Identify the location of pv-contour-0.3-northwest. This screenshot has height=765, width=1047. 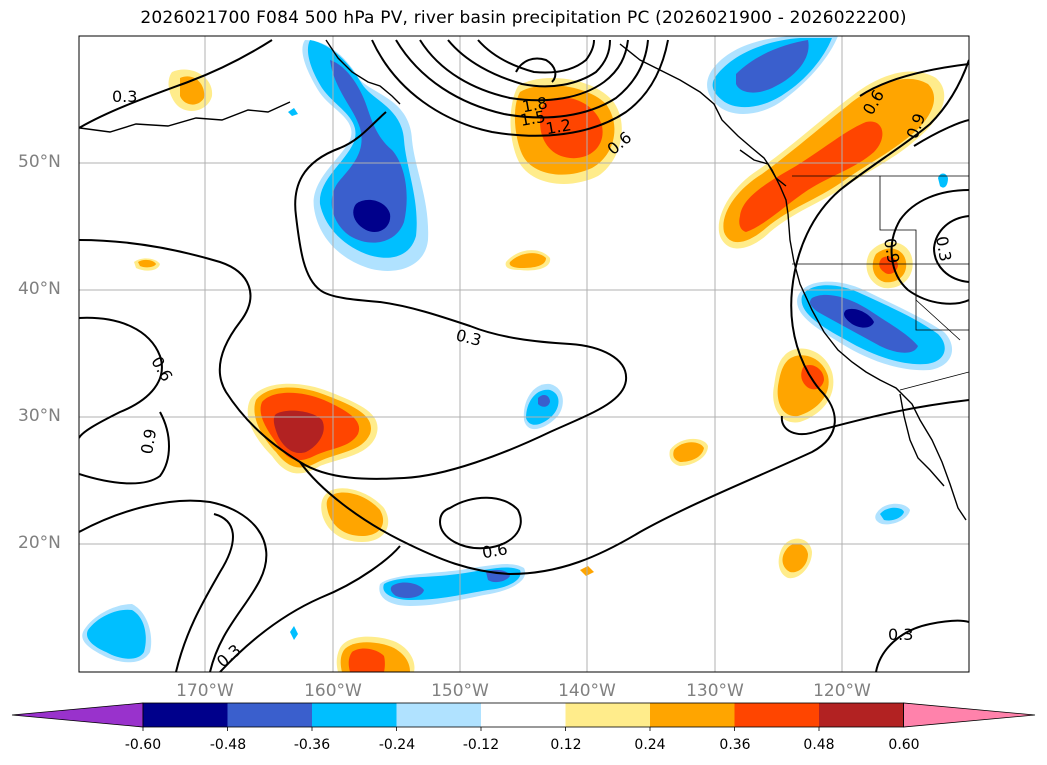
(176, 84).